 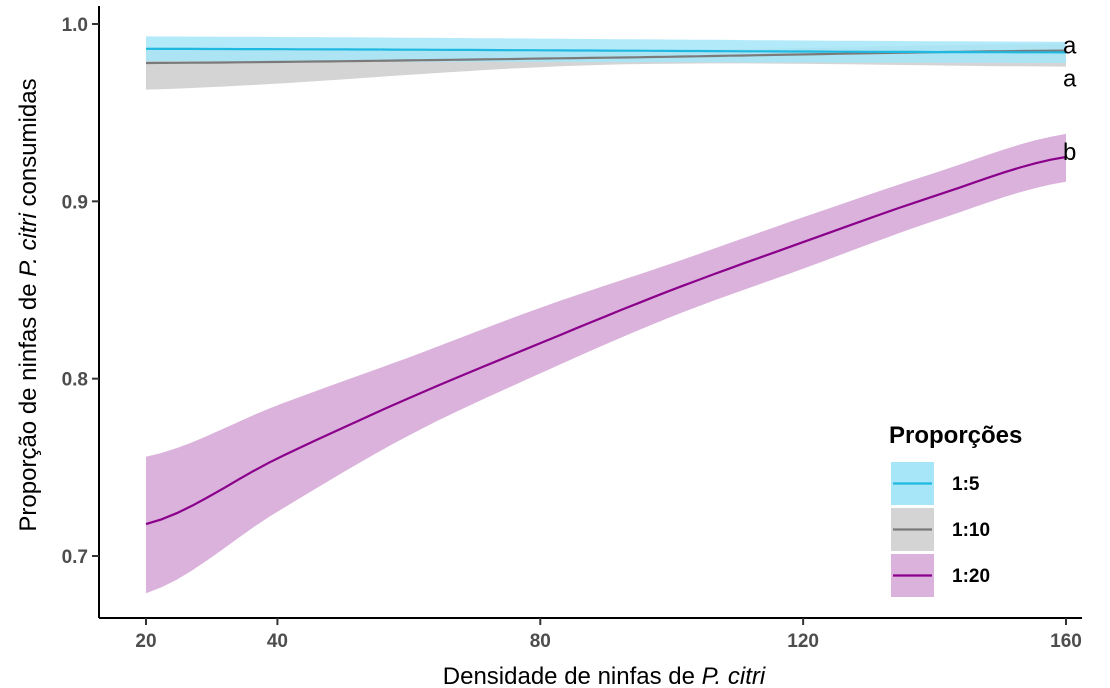 What do you see at coordinates (971, 576) in the screenshot?
I see `legend-label: 1:20` at bounding box center [971, 576].